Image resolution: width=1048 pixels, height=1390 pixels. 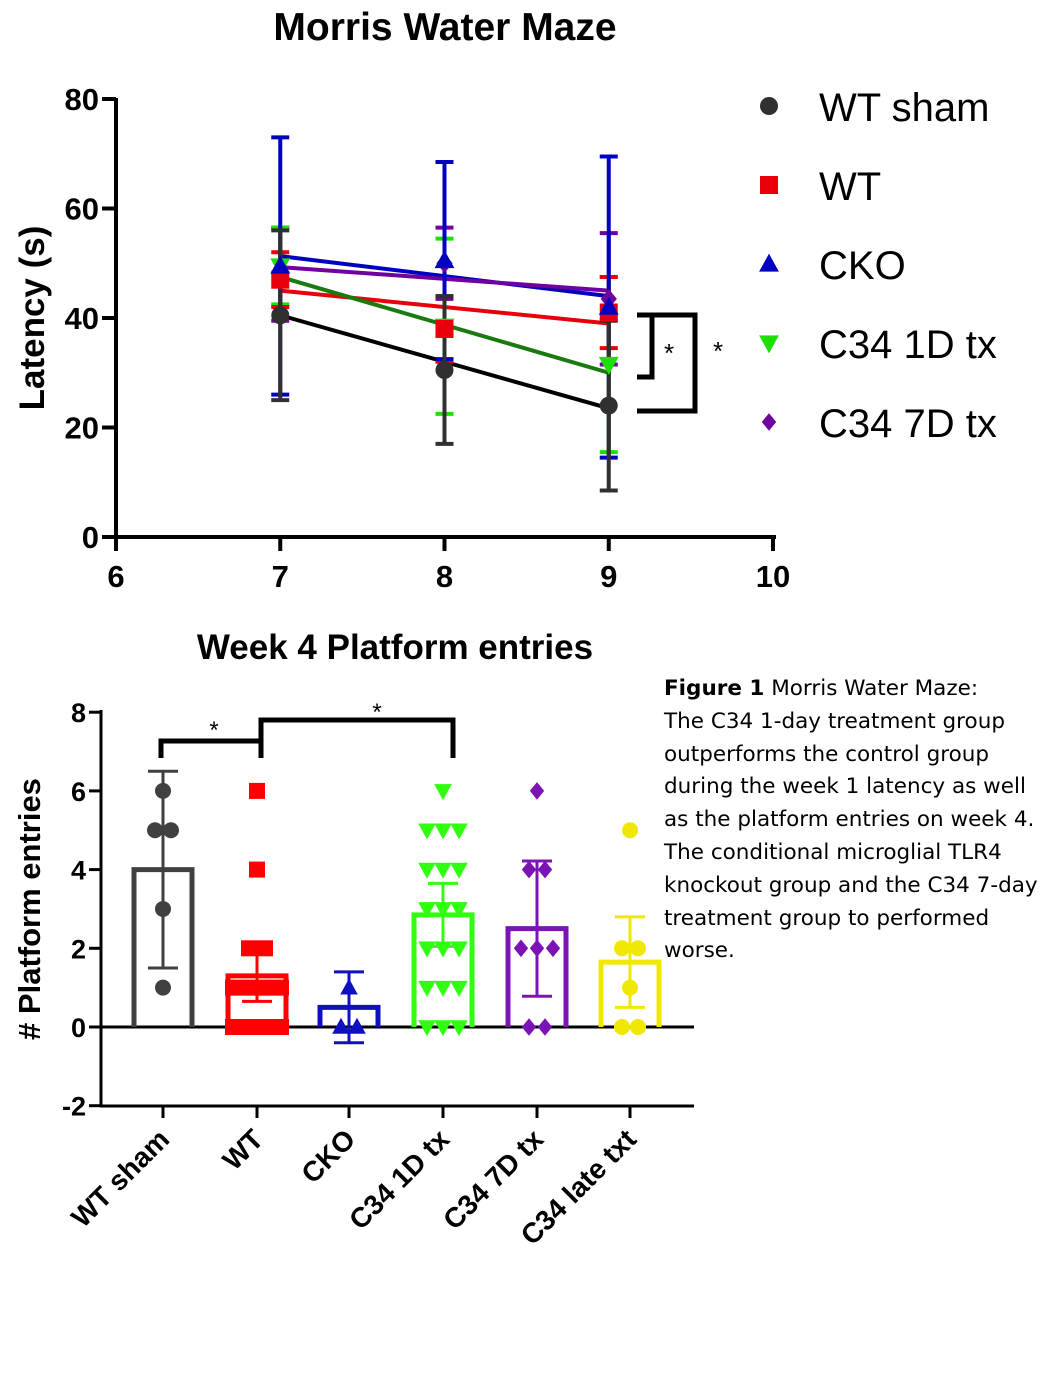 I want to click on y-tick-label: 40, so click(x=82, y=318).